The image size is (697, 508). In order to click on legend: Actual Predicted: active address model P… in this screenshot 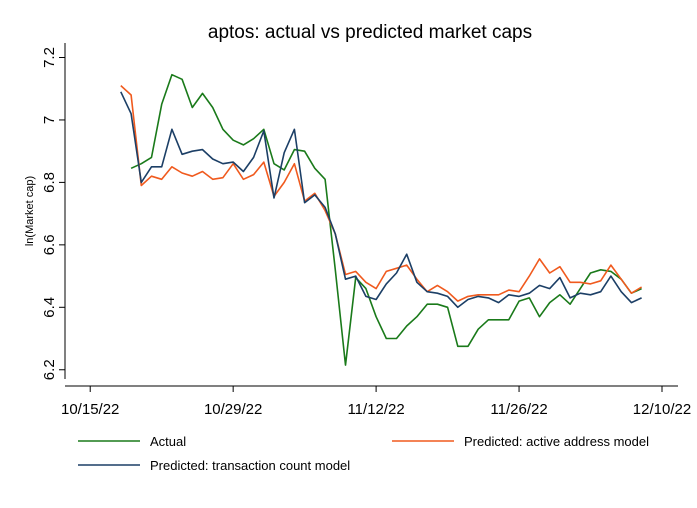, I will do `click(363, 453)`.